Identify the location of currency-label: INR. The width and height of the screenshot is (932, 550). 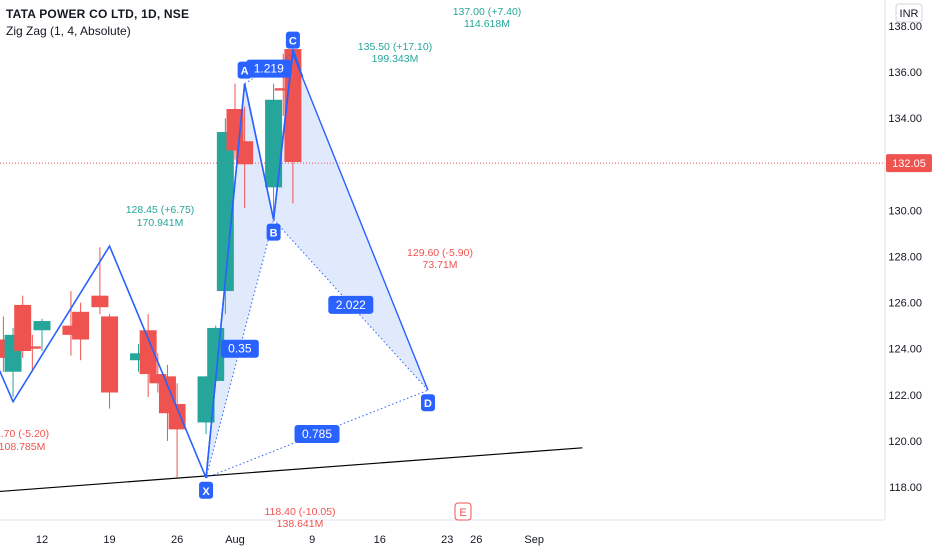
(909, 14).